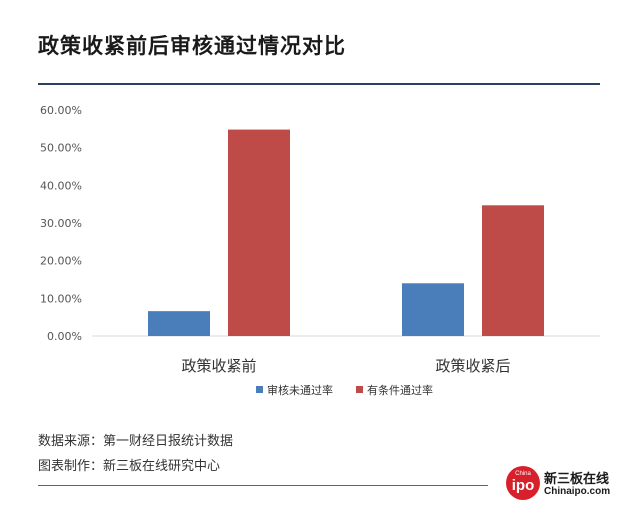  I want to click on x-category-label: 政策收紧前, so click(218, 366).